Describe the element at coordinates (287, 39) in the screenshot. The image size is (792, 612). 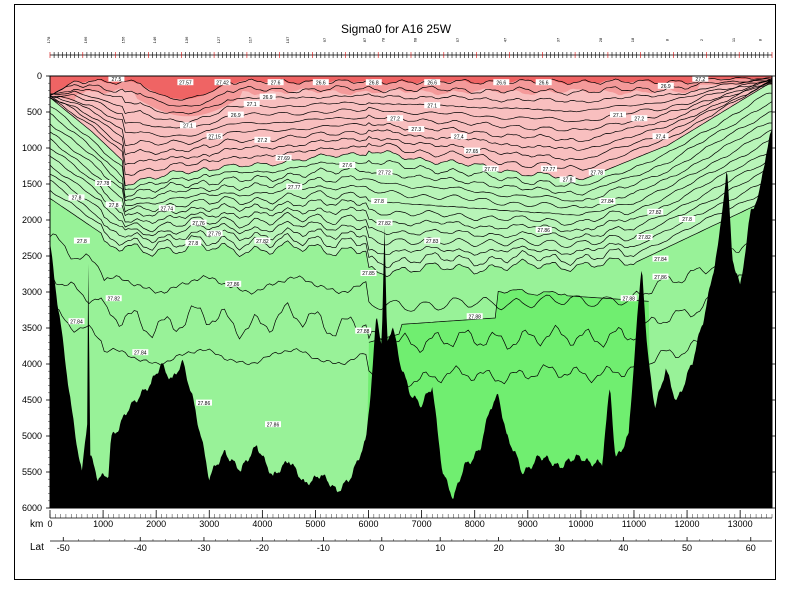
I see `station-label: 107` at that location.